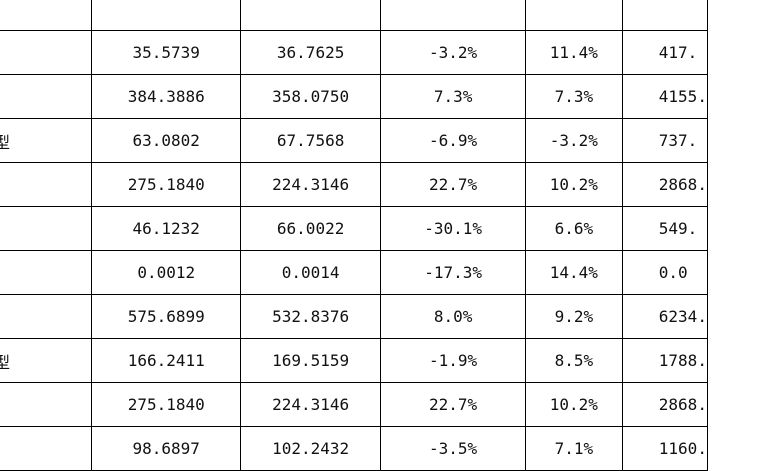 The image size is (768, 471). What do you see at coordinates (311, 140) in the screenshot?
I see `value-cell: 67.7568` at bounding box center [311, 140].